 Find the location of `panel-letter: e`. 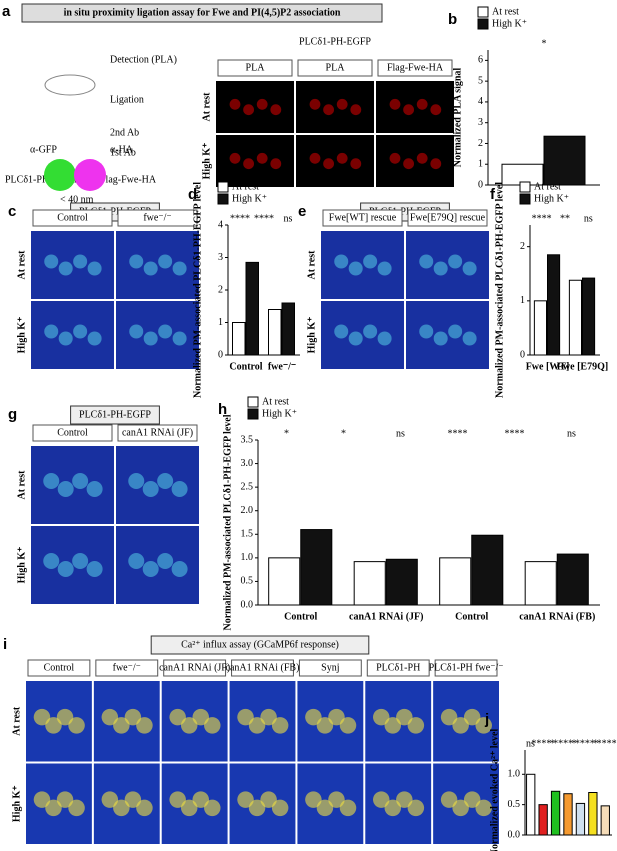

panel-letter: e is located at coordinates (302, 211).